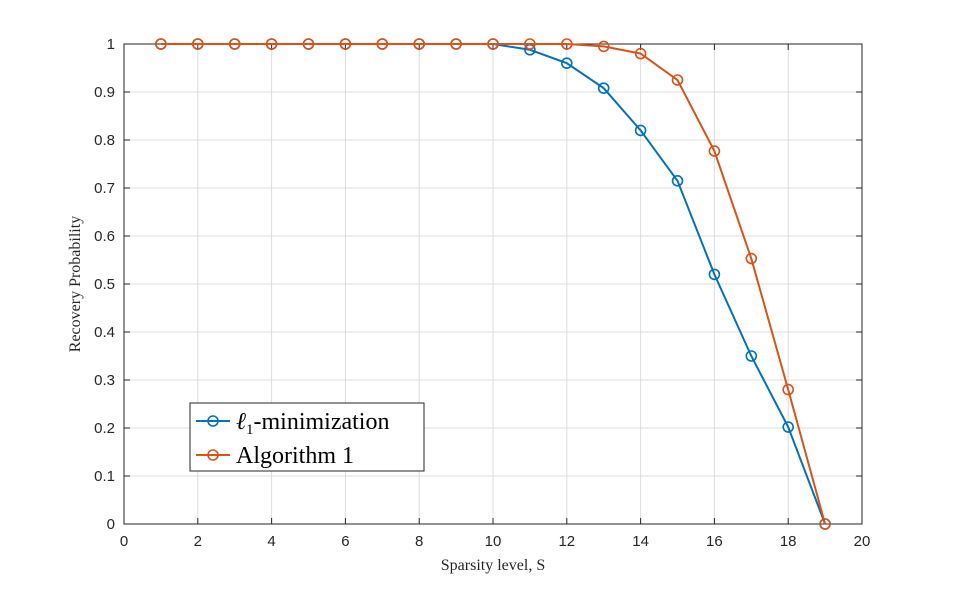  Describe the element at coordinates (104, 380) in the screenshot. I see `y-tick-label: 0.3` at that location.